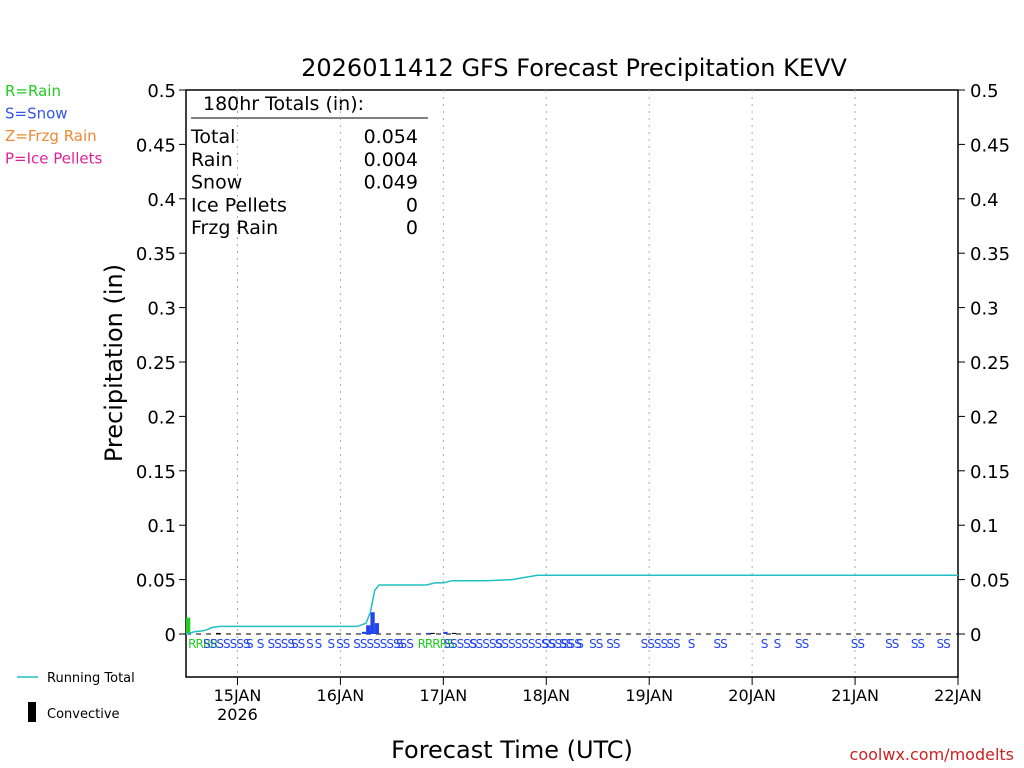 The height and width of the screenshot is (768, 1024). What do you see at coordinates (212, 160) in the screenshot?
I see `totals-row-label: Rain` at bounding box center [212, 160].